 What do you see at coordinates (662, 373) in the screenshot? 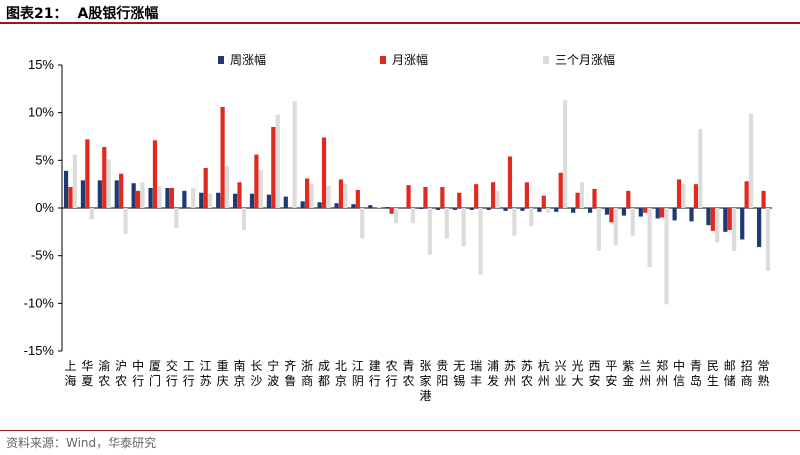
I see `x-tick-label: 郑州` at bounding box center [662, 373].